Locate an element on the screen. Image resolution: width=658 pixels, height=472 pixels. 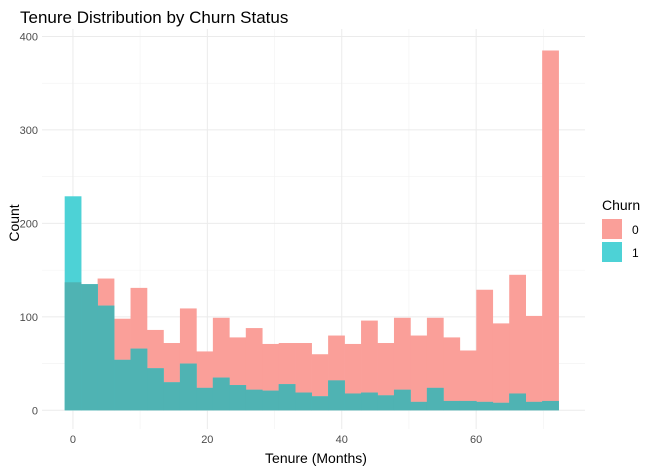
x-tick-label: 0 is located at coordinates (73, 440).